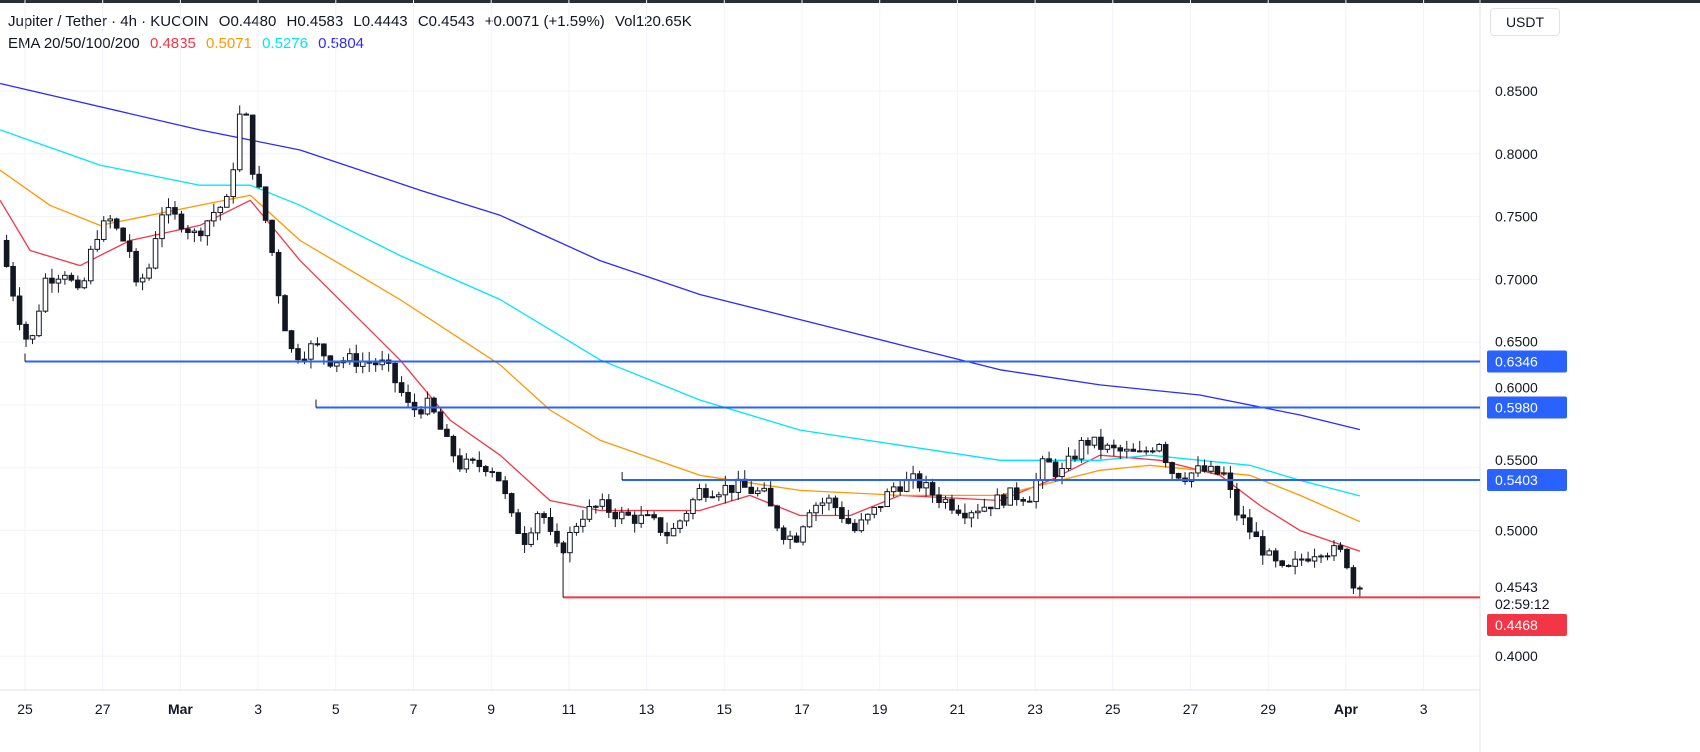 The height and width of the screenshot is (752, 1700). Describe the element at coordinates (850, 1) in the screenshot. I see `top-bar` at that location.